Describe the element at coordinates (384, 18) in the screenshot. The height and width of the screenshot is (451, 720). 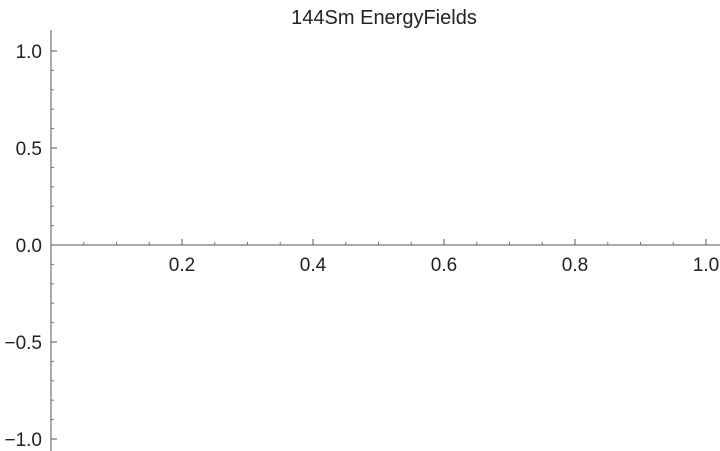
I see `chart-title: 144Sm EnergyFields` at that location.